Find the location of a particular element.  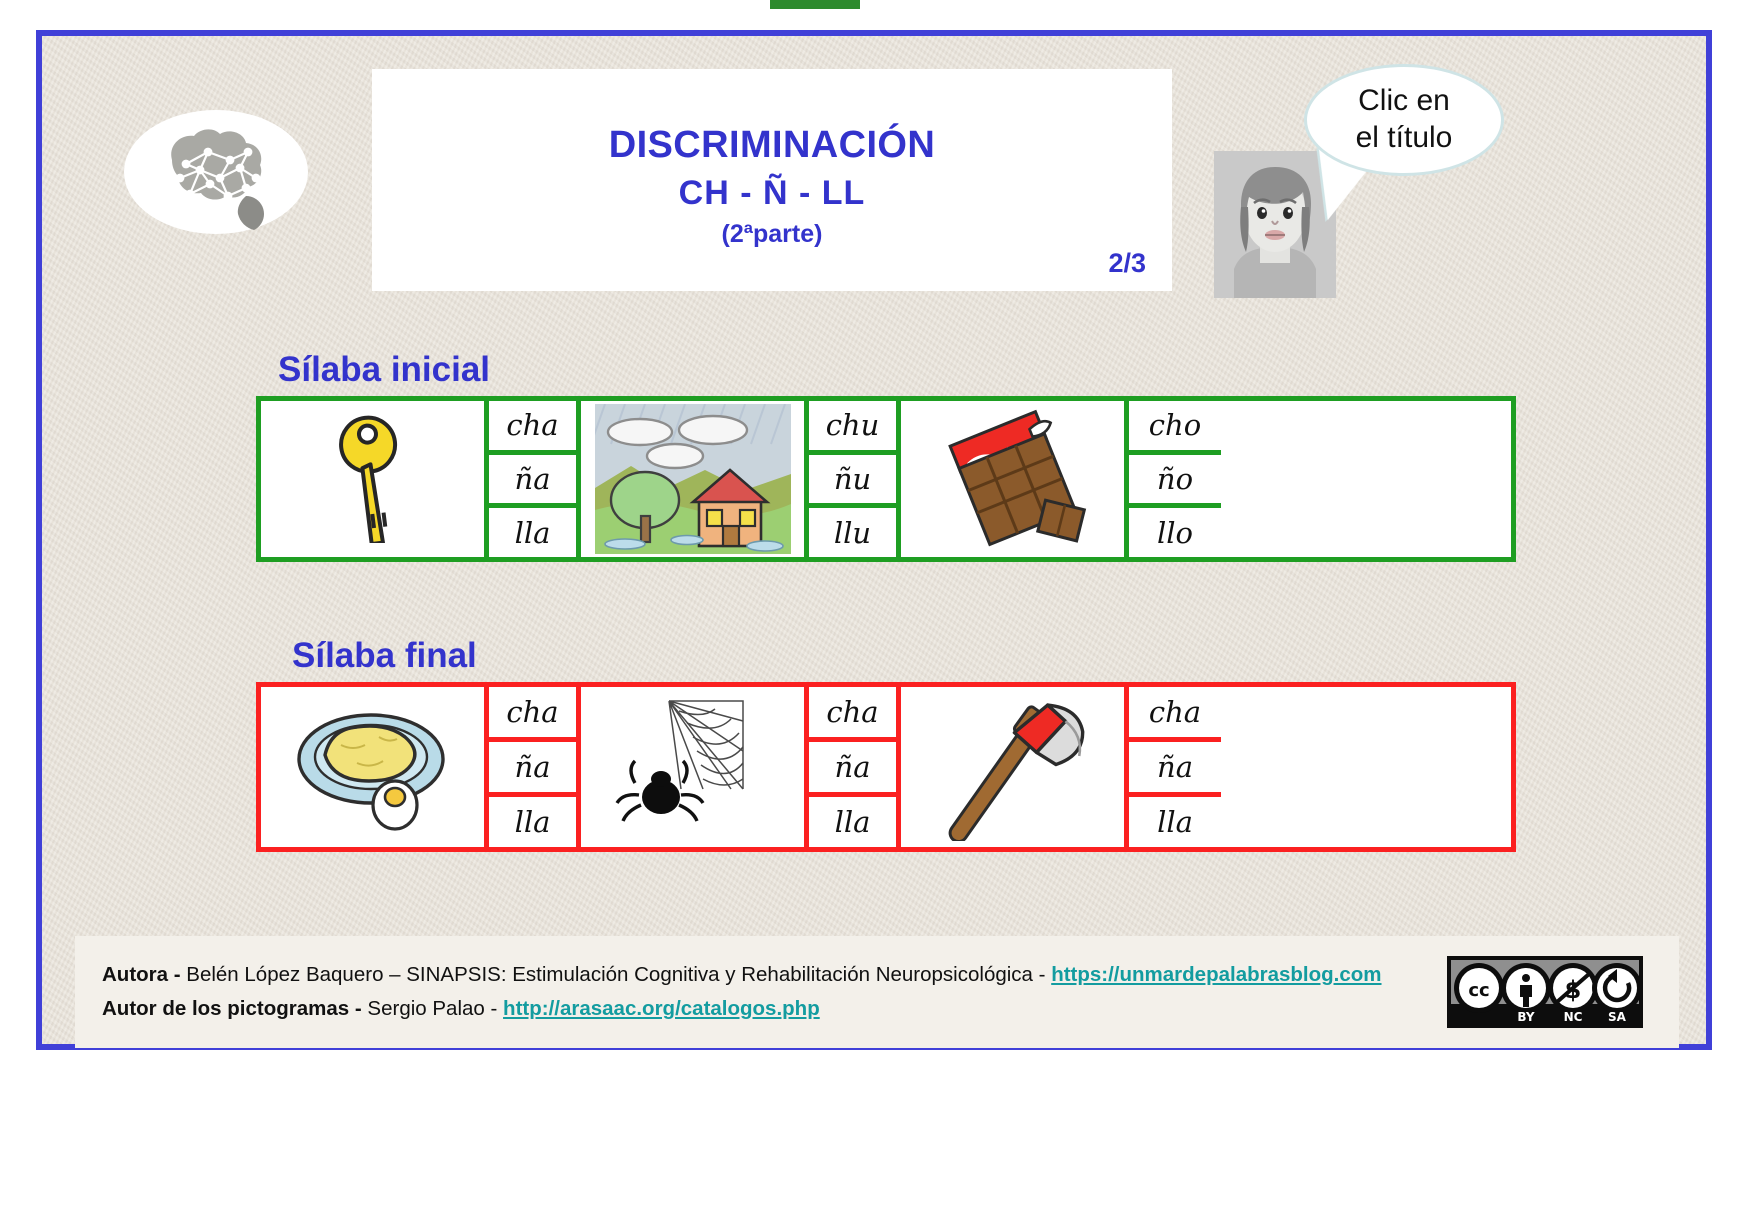

picture-cell-rainy-house is located at coordinates (695, 479).